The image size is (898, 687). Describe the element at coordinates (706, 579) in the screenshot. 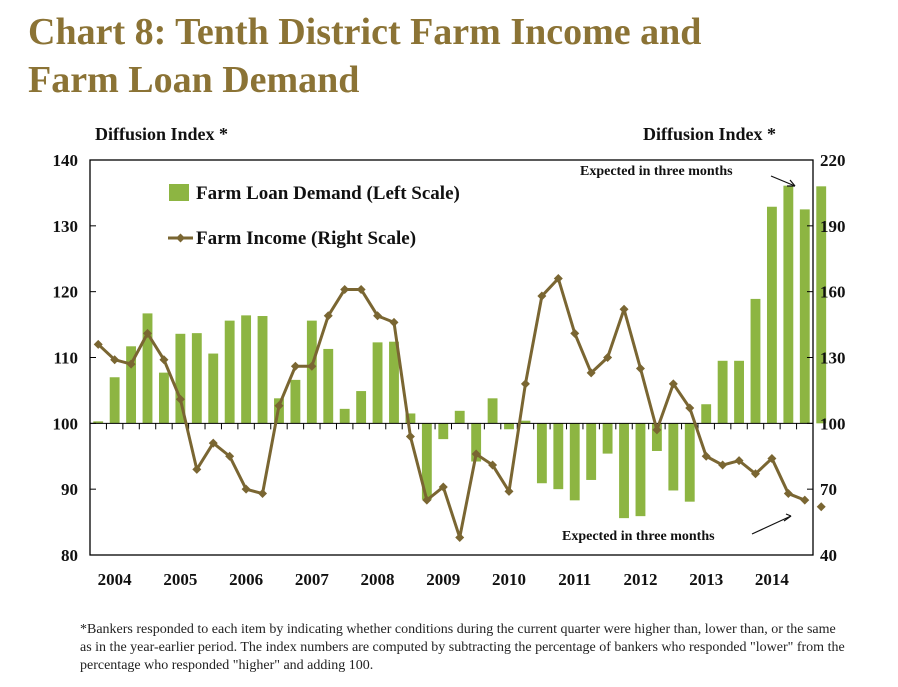

I see `x-tick-label: 2013` at that location.